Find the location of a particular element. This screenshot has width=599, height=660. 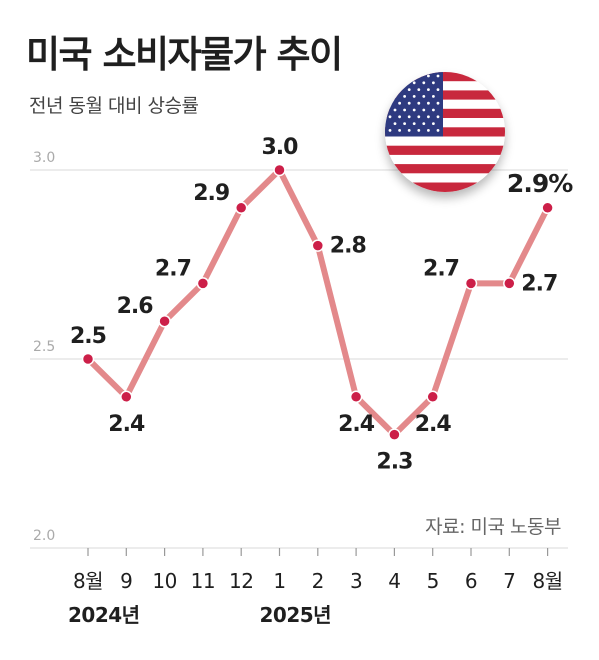

x-tick-label: 10 is located at coordinates (164, 581).